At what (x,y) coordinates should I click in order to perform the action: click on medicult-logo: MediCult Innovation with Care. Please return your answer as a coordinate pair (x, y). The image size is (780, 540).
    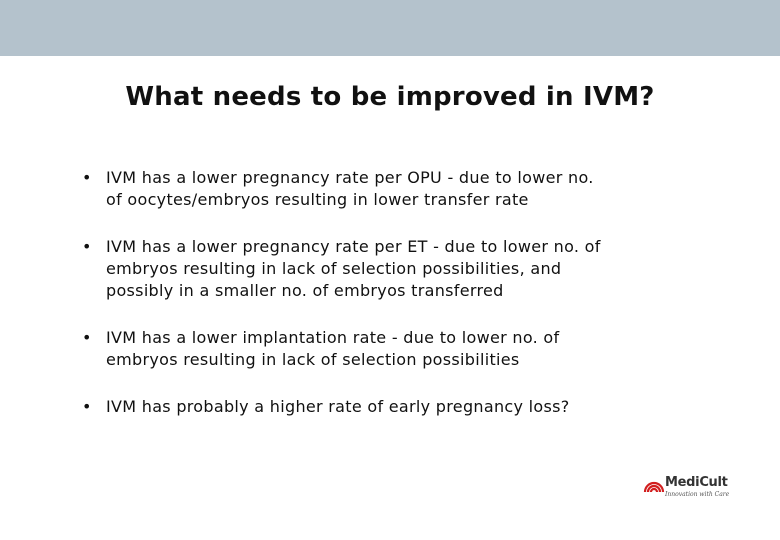
    Looking at the image, I should click on (693, 489).